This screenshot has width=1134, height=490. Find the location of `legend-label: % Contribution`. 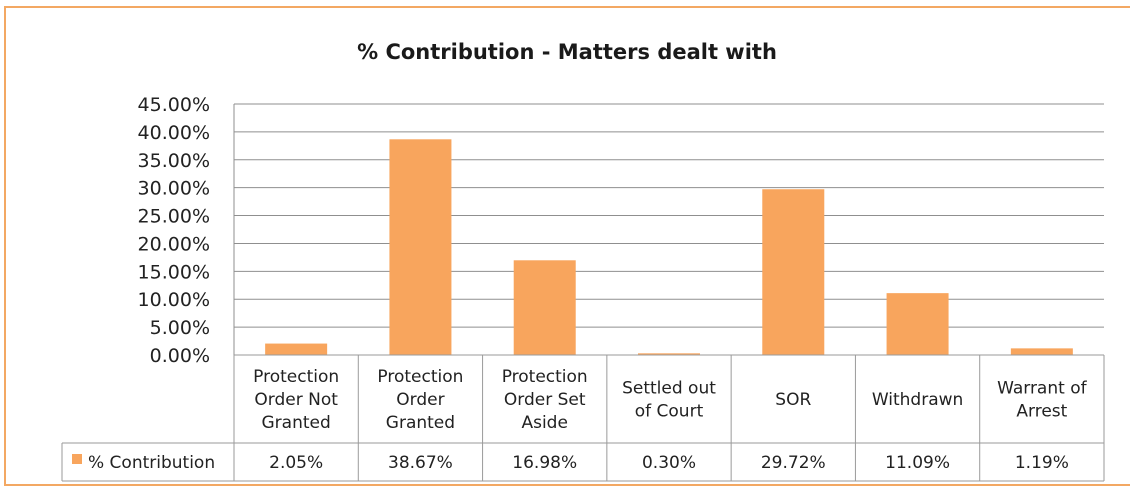

legend-label: % Contribution is located at coordinates (151, 463).